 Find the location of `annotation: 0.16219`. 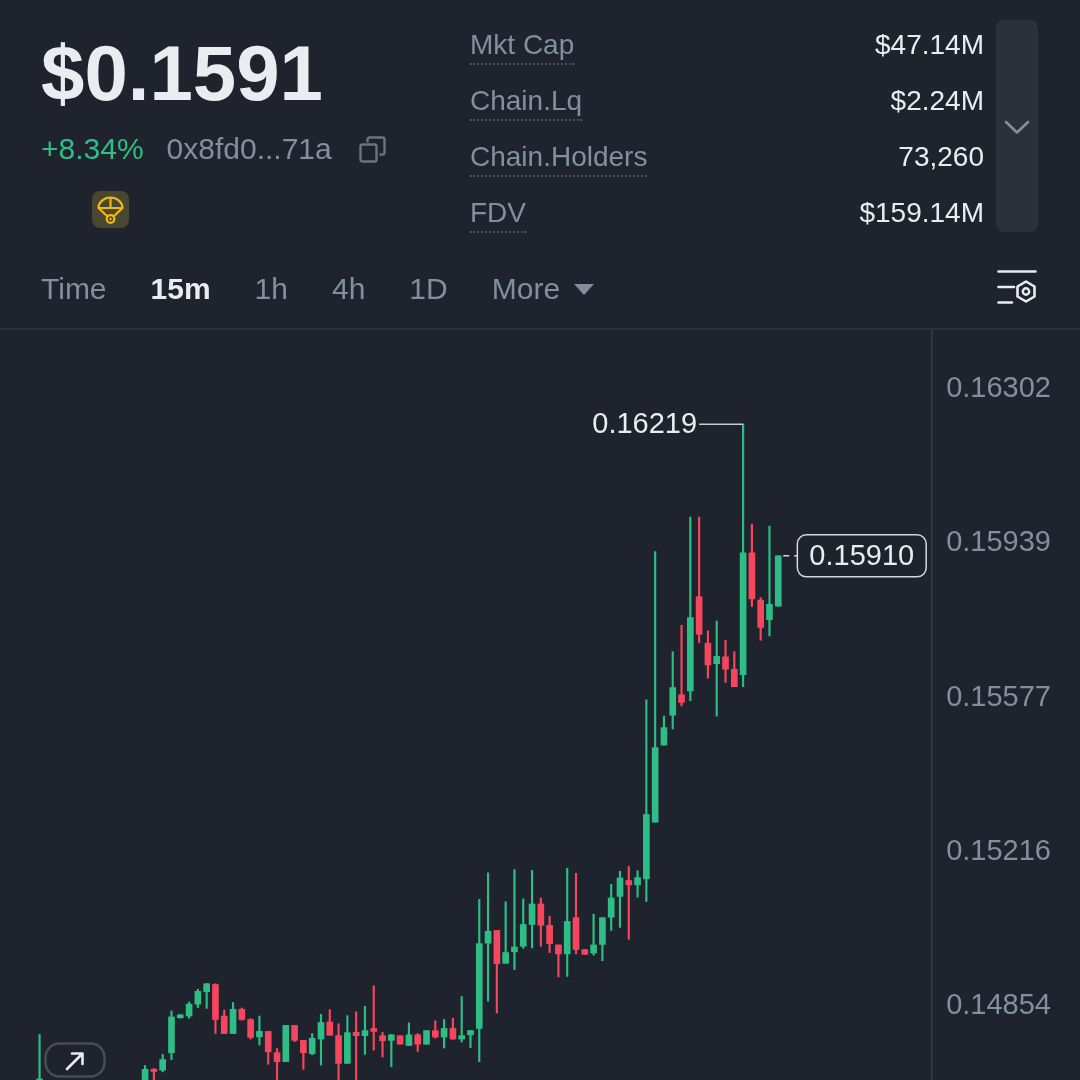

annotation: 0.16219 is located at coordinates (645, 423).